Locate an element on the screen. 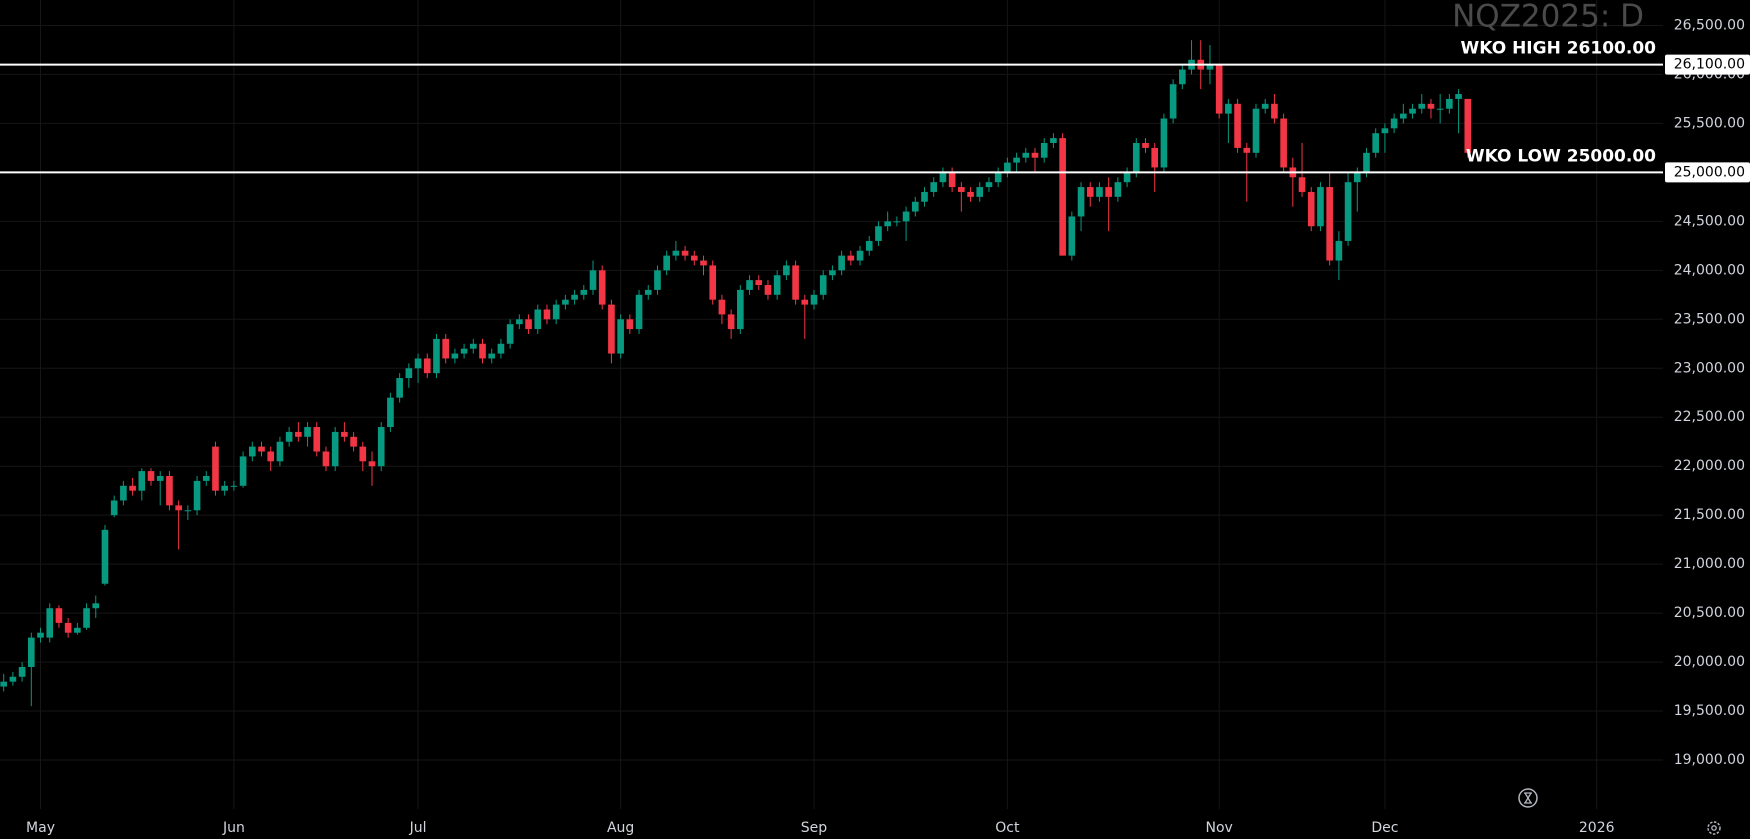 The image size is (1750, 839). price-tag is located at coordinates (1707, 172).